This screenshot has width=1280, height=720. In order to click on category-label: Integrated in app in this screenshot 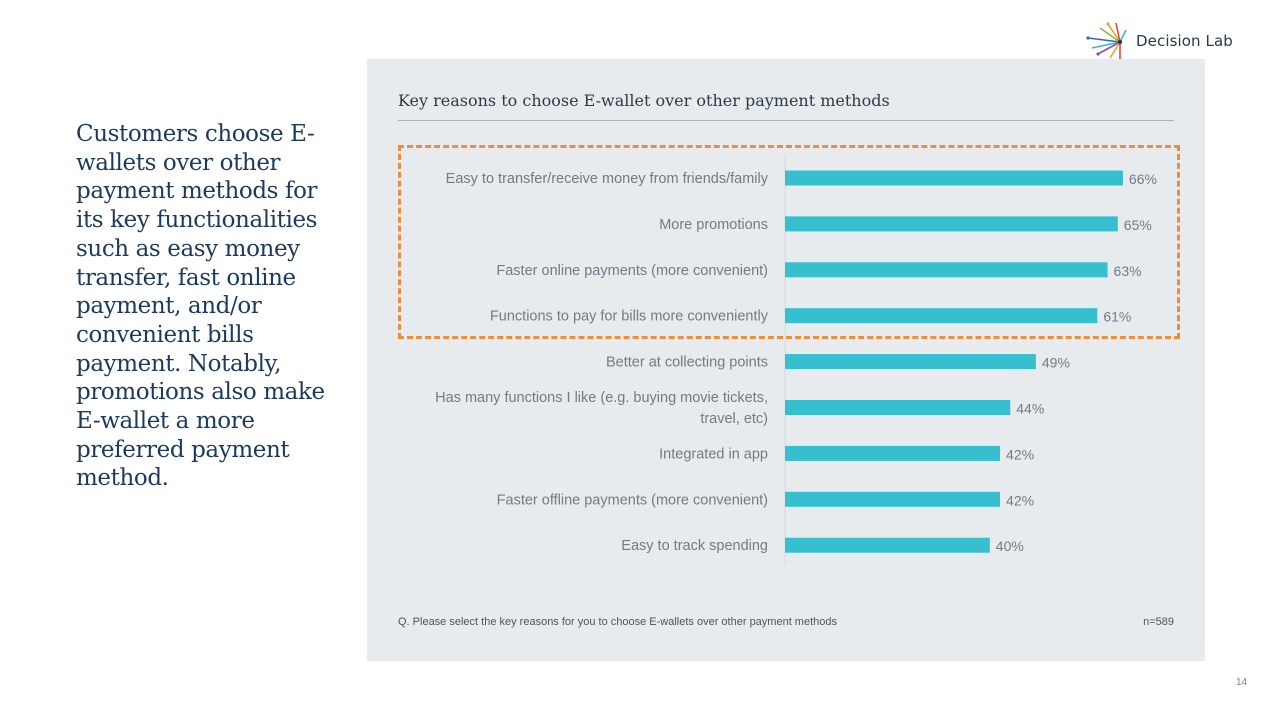, I will do `click(713, 454)`.